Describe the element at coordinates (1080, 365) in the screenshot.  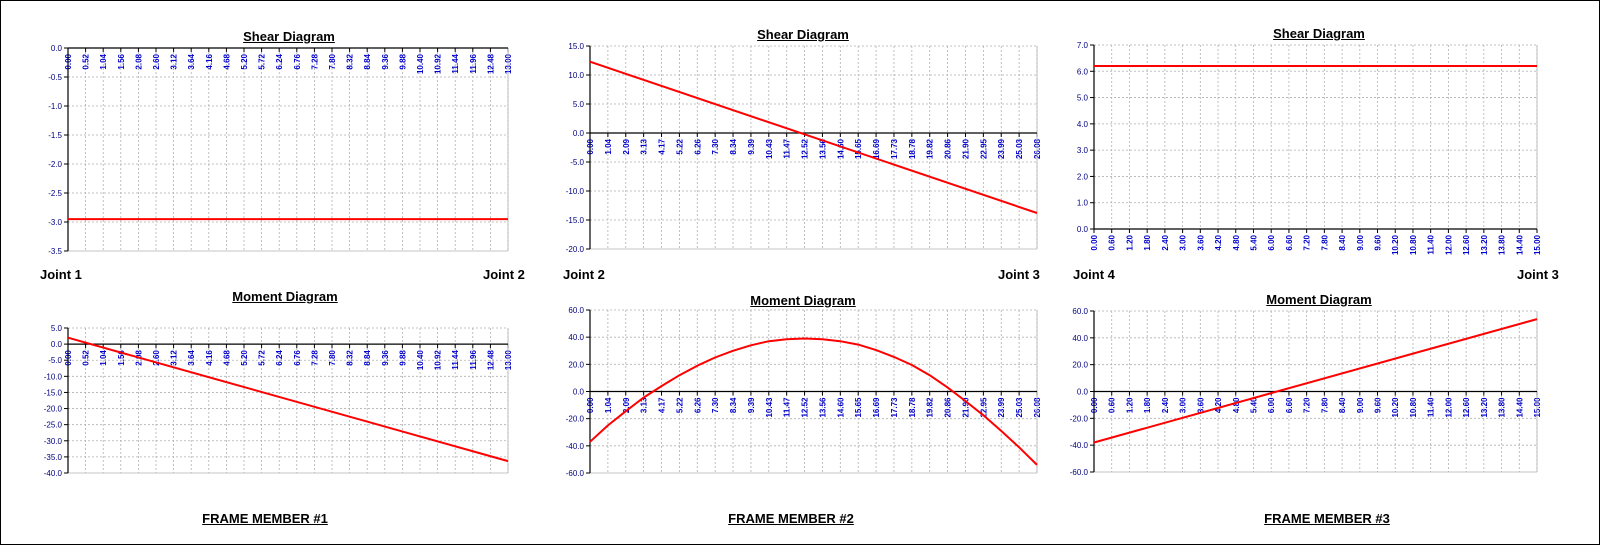
I see `y-tick-label: 20.0` at that location.